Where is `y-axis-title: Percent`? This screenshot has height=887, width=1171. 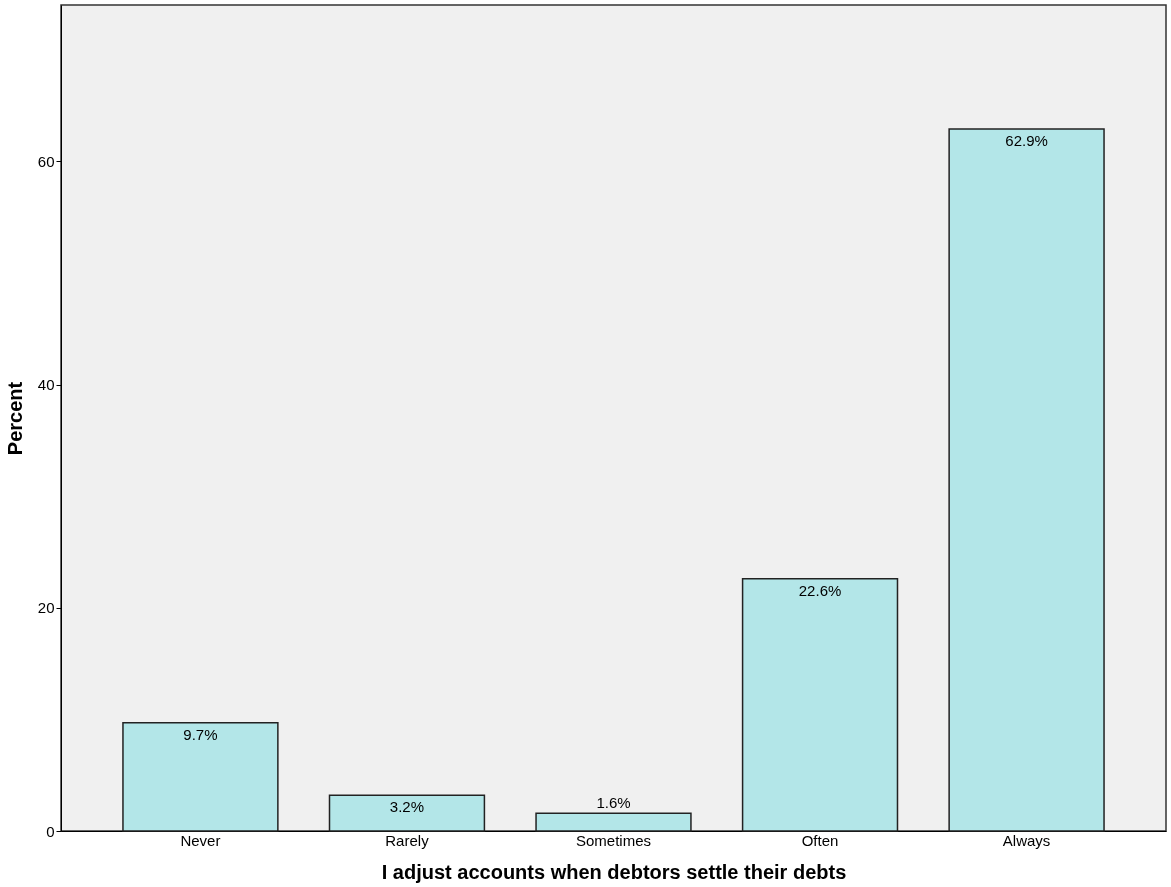 y-axis-title: Percent is located at coordinates (14, 418).